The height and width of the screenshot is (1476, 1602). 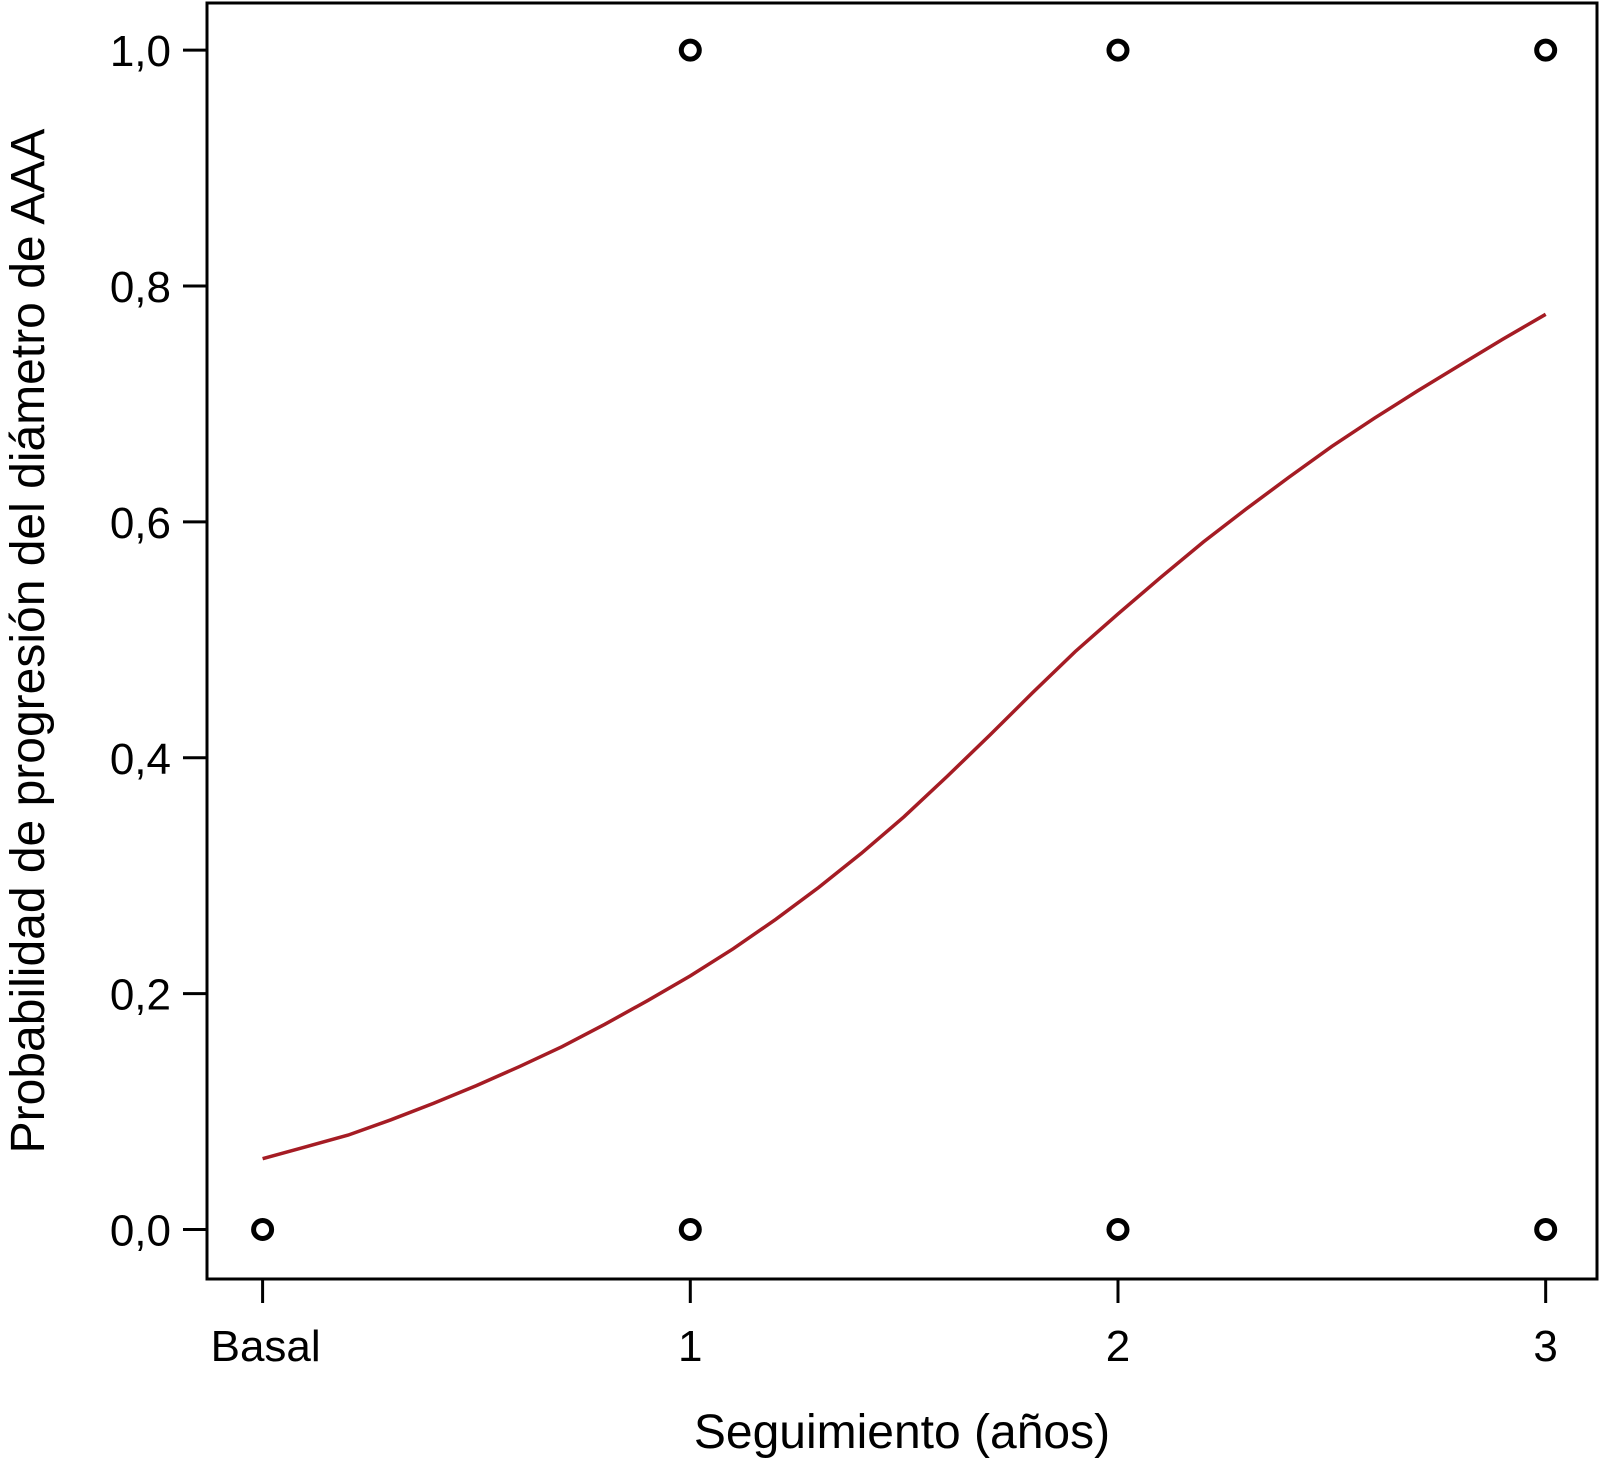 I want to click on y-tick-label-1: 0,2, so click(x=140, y=995).